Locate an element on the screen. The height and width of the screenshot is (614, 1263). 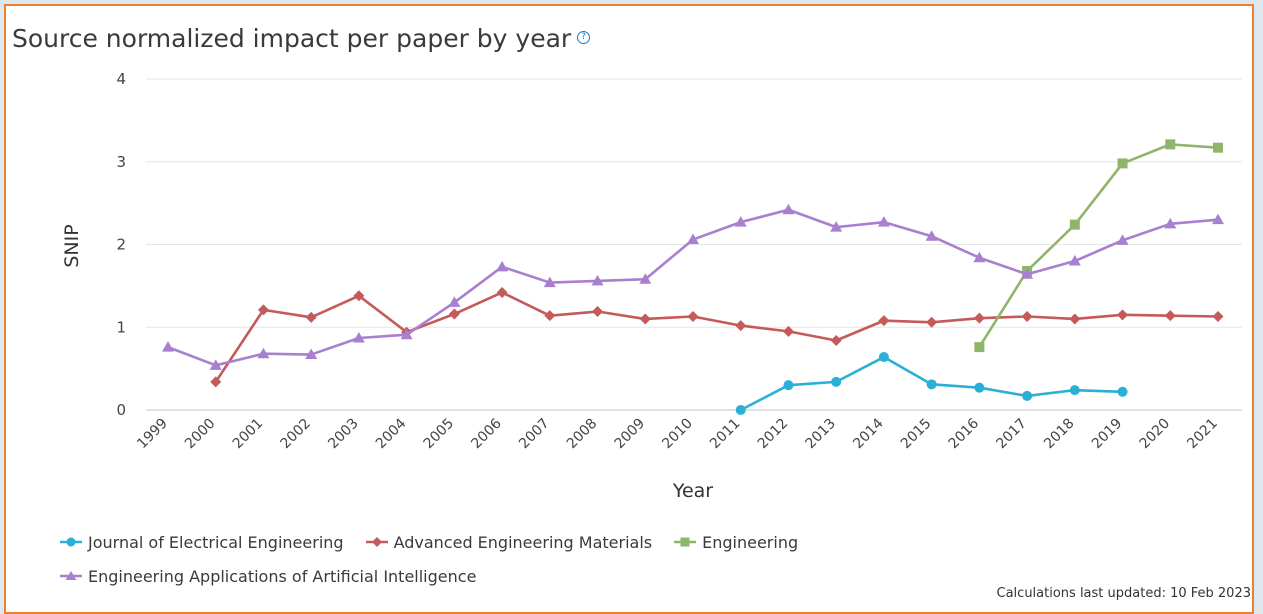
x-tick-label: 2001 is located at coordinates (248, 434).